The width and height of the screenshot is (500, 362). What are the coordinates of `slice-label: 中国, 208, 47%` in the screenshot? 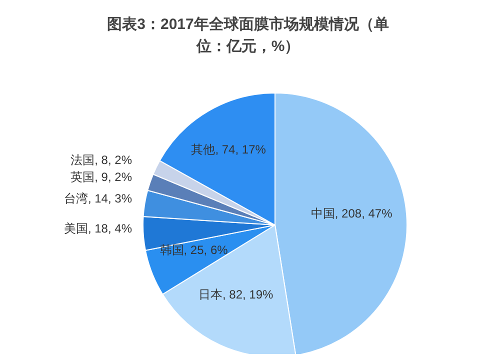 It's located at (351, 213).